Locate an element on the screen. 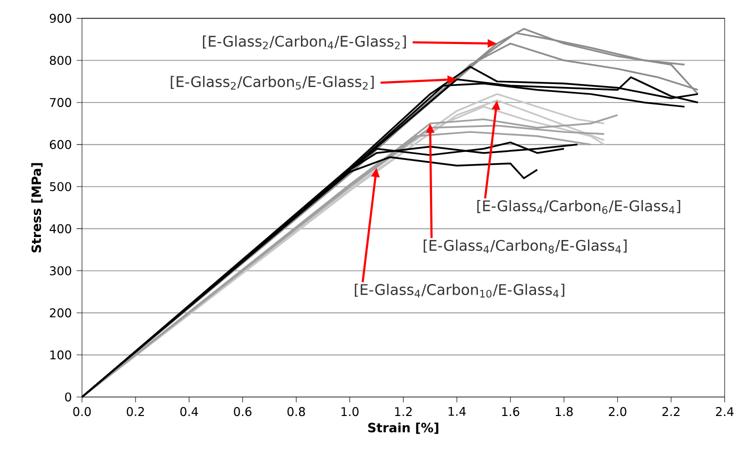 The width and height of the screenshot is (740, 452). x-tick-label: 0.0 is located at coordinates (82, 411).